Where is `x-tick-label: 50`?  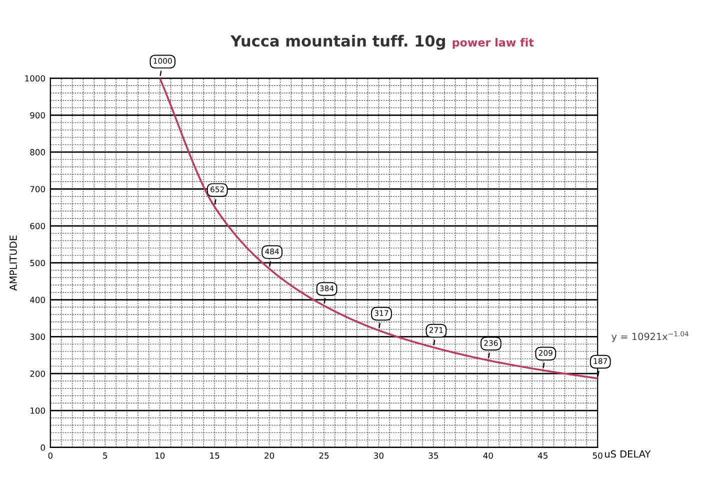
x-tick-label: 50 is located at coordinates (597, 455).